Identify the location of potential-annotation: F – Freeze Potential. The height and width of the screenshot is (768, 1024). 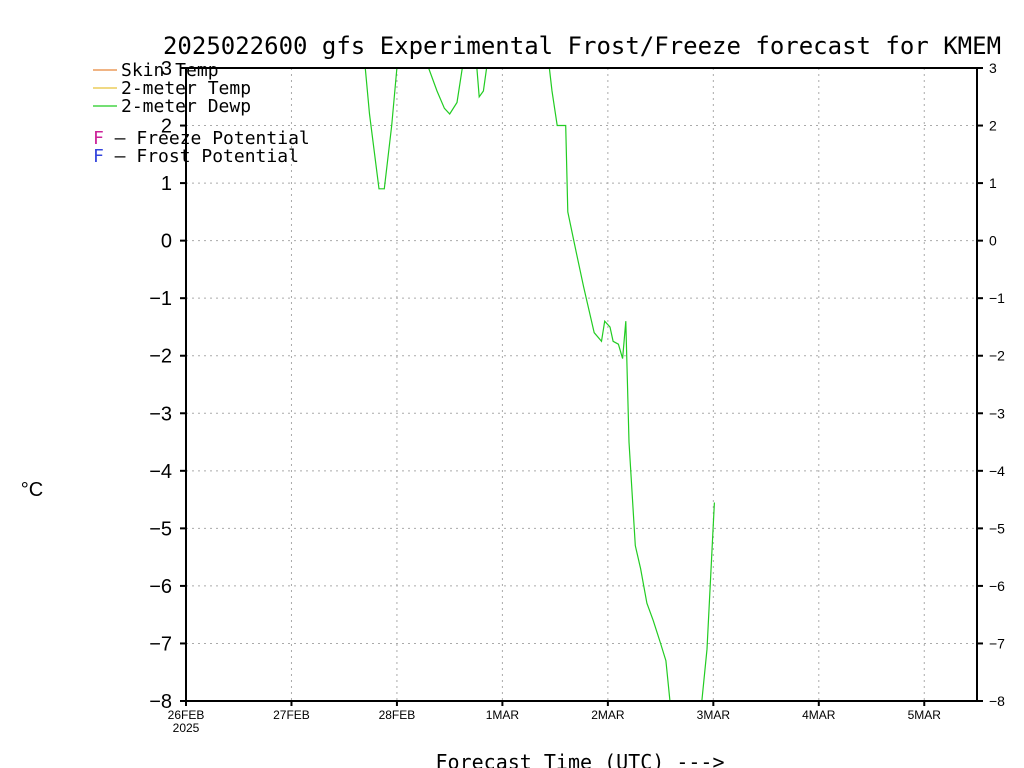
(201, 138).